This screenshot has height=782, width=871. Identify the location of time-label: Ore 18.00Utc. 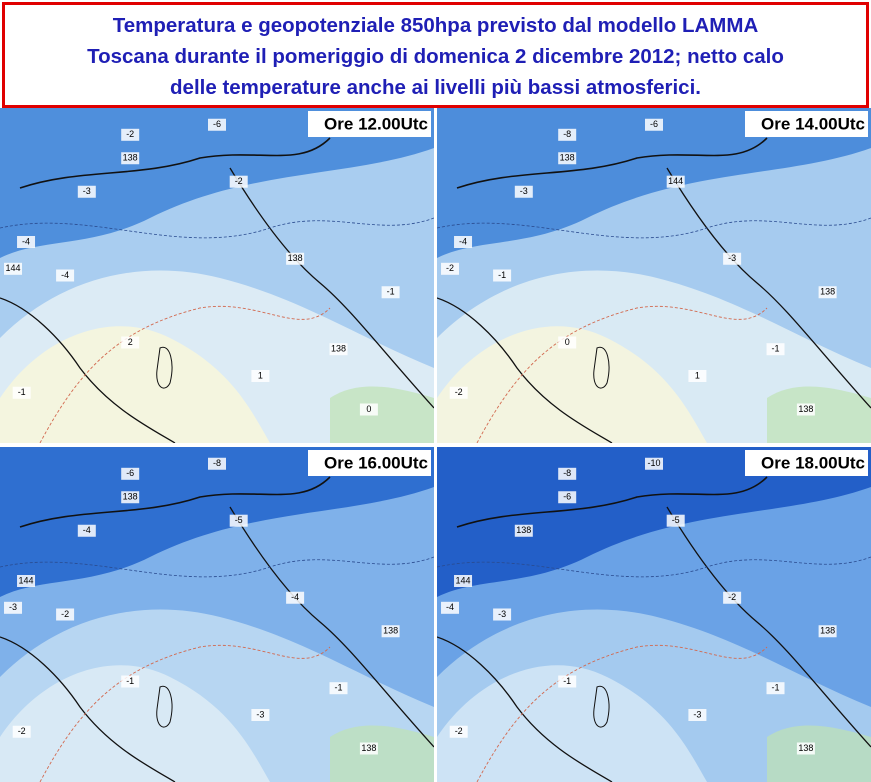
(813, 462).